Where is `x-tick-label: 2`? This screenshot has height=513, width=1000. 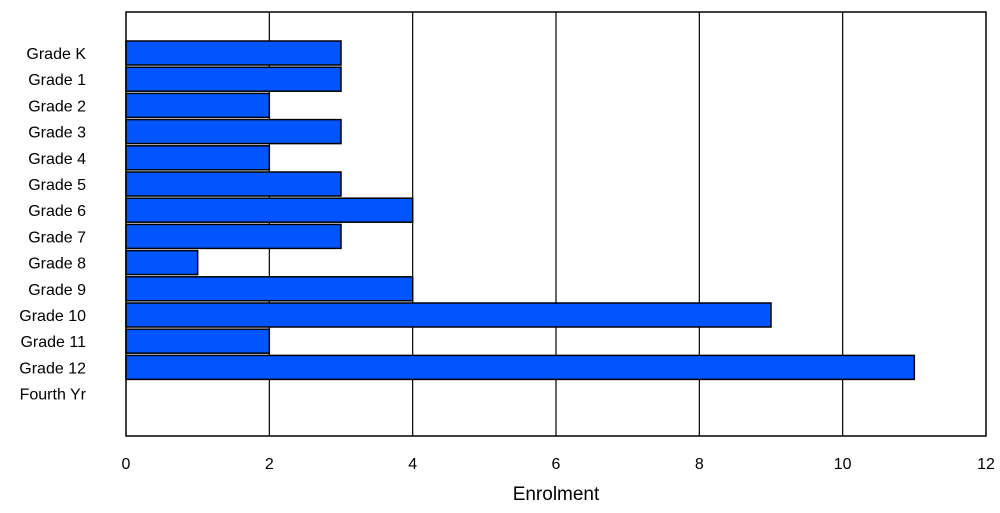 x-tick-label: 2 is located at coordinates (269, 464).